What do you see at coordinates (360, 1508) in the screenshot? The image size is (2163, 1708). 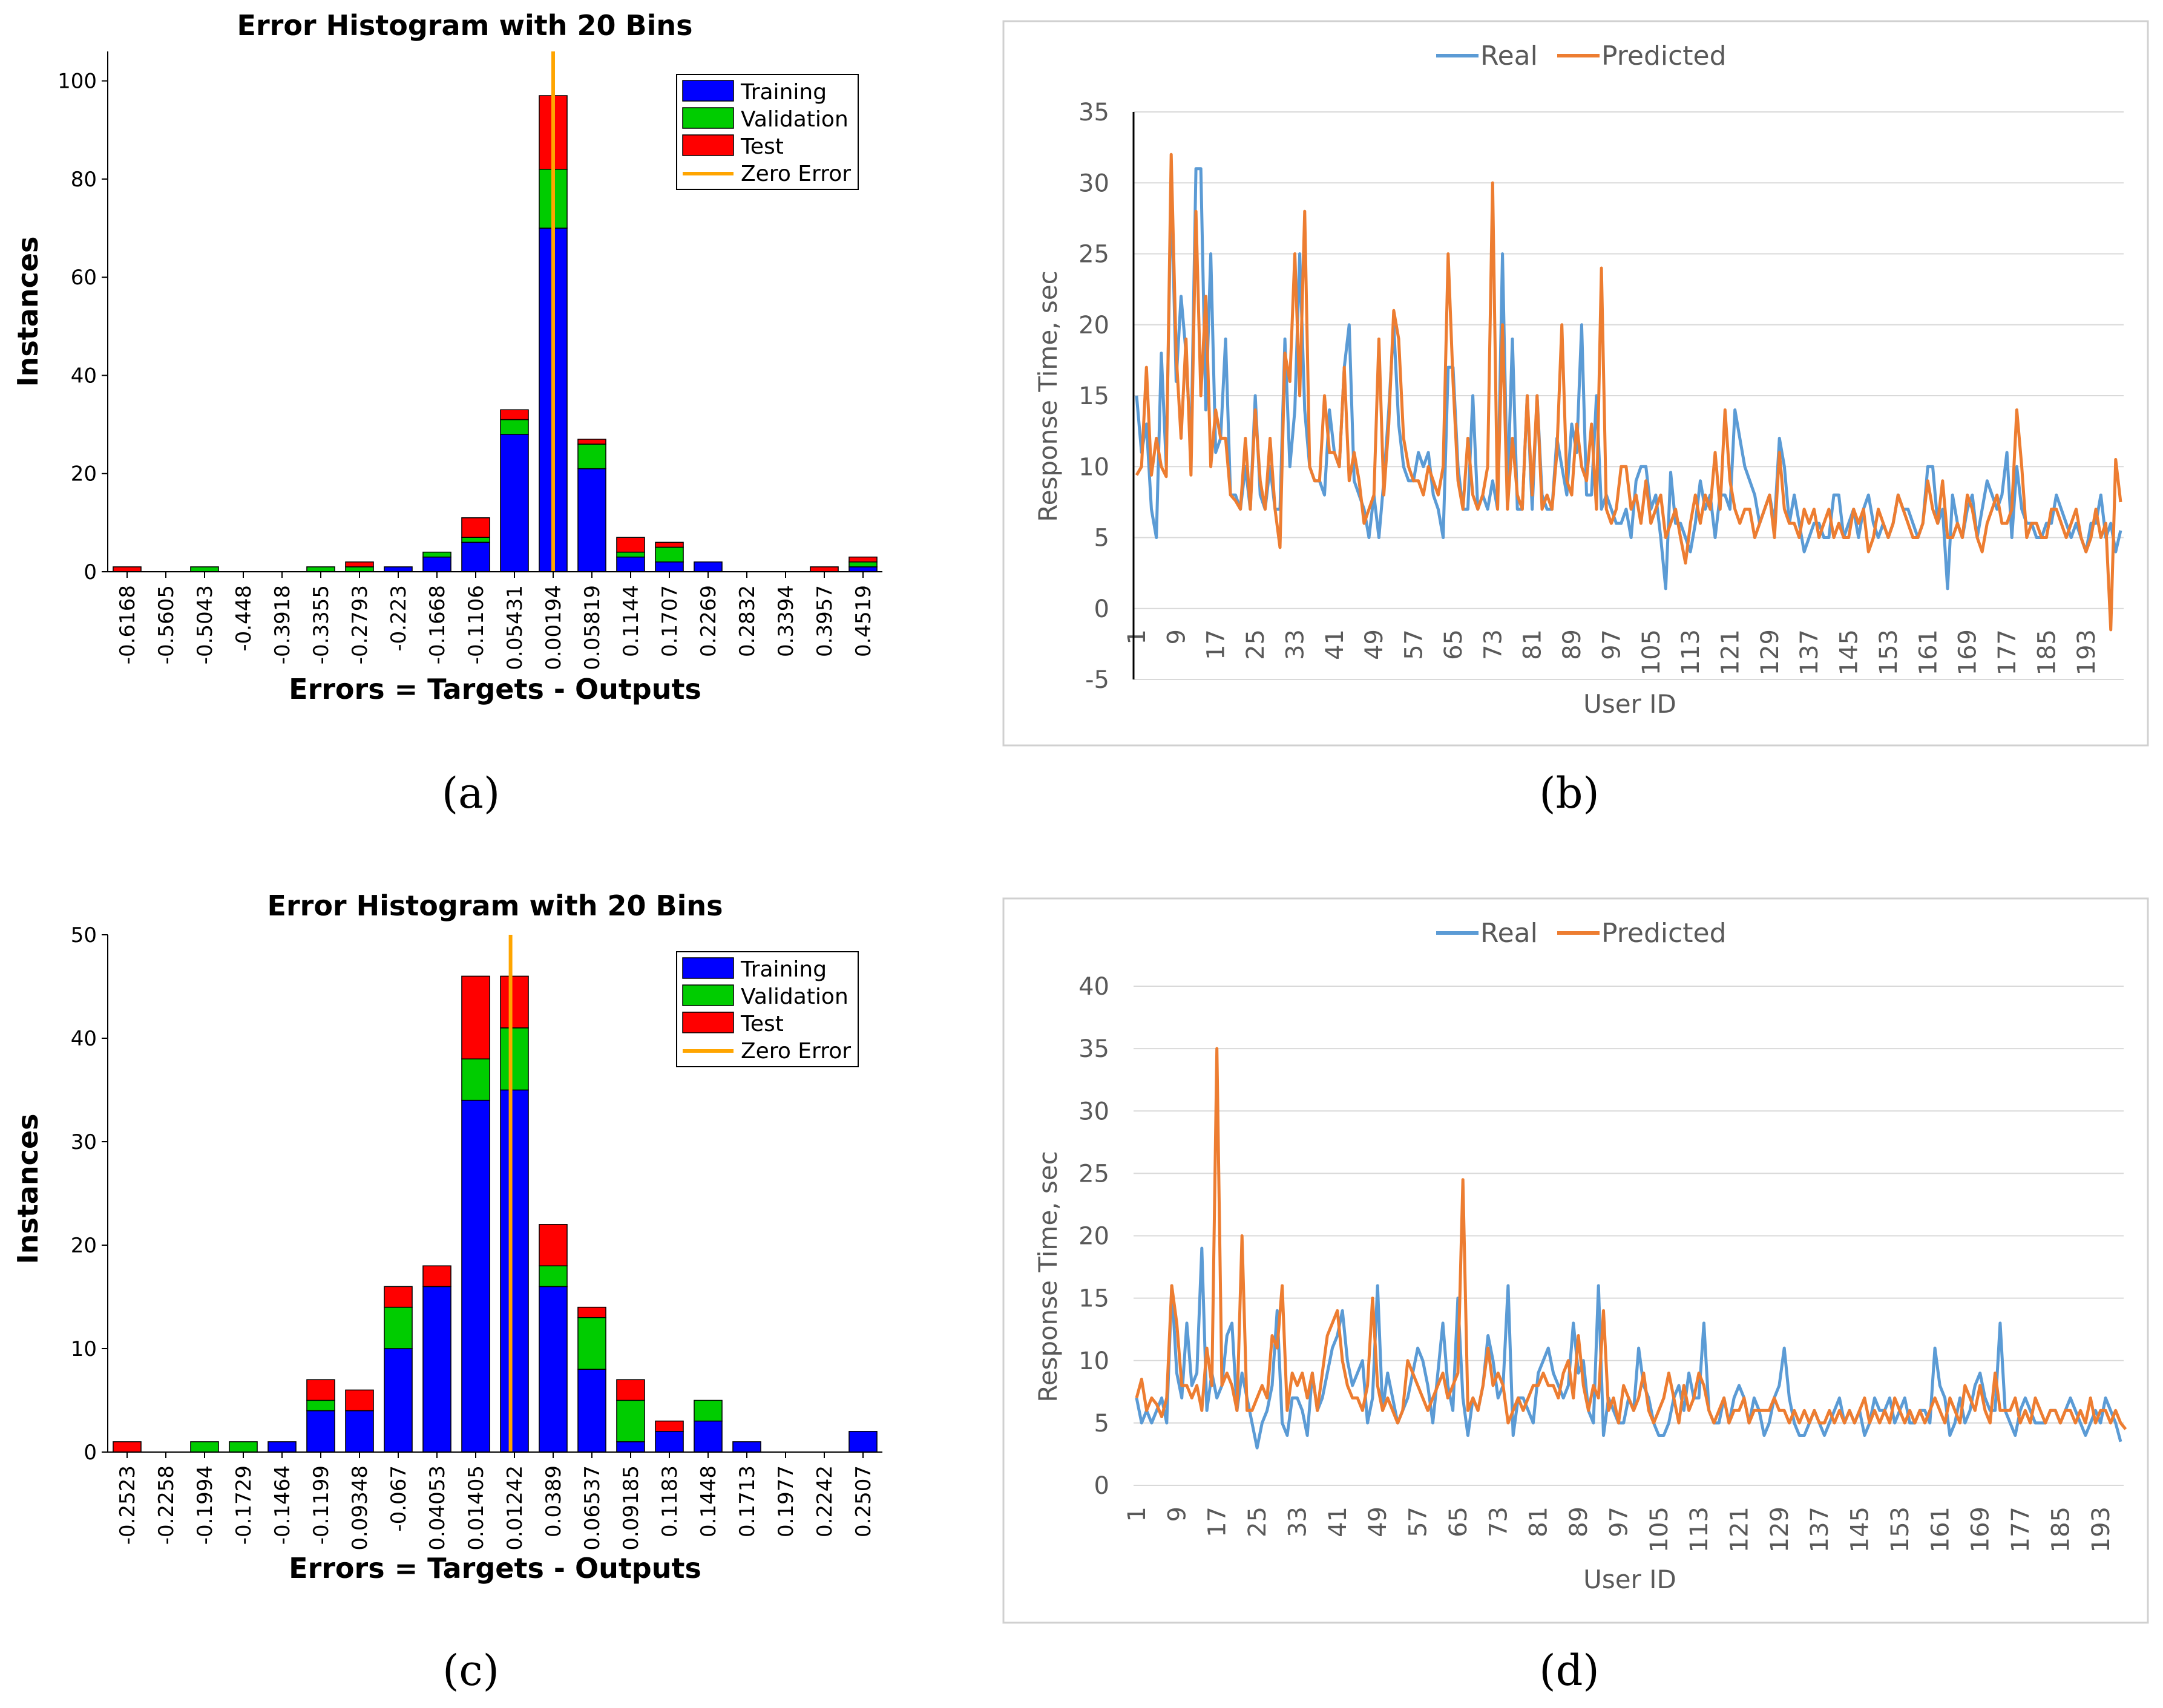 I see `x-tick-label: 0.09348` at bounding box center [360, 1508].